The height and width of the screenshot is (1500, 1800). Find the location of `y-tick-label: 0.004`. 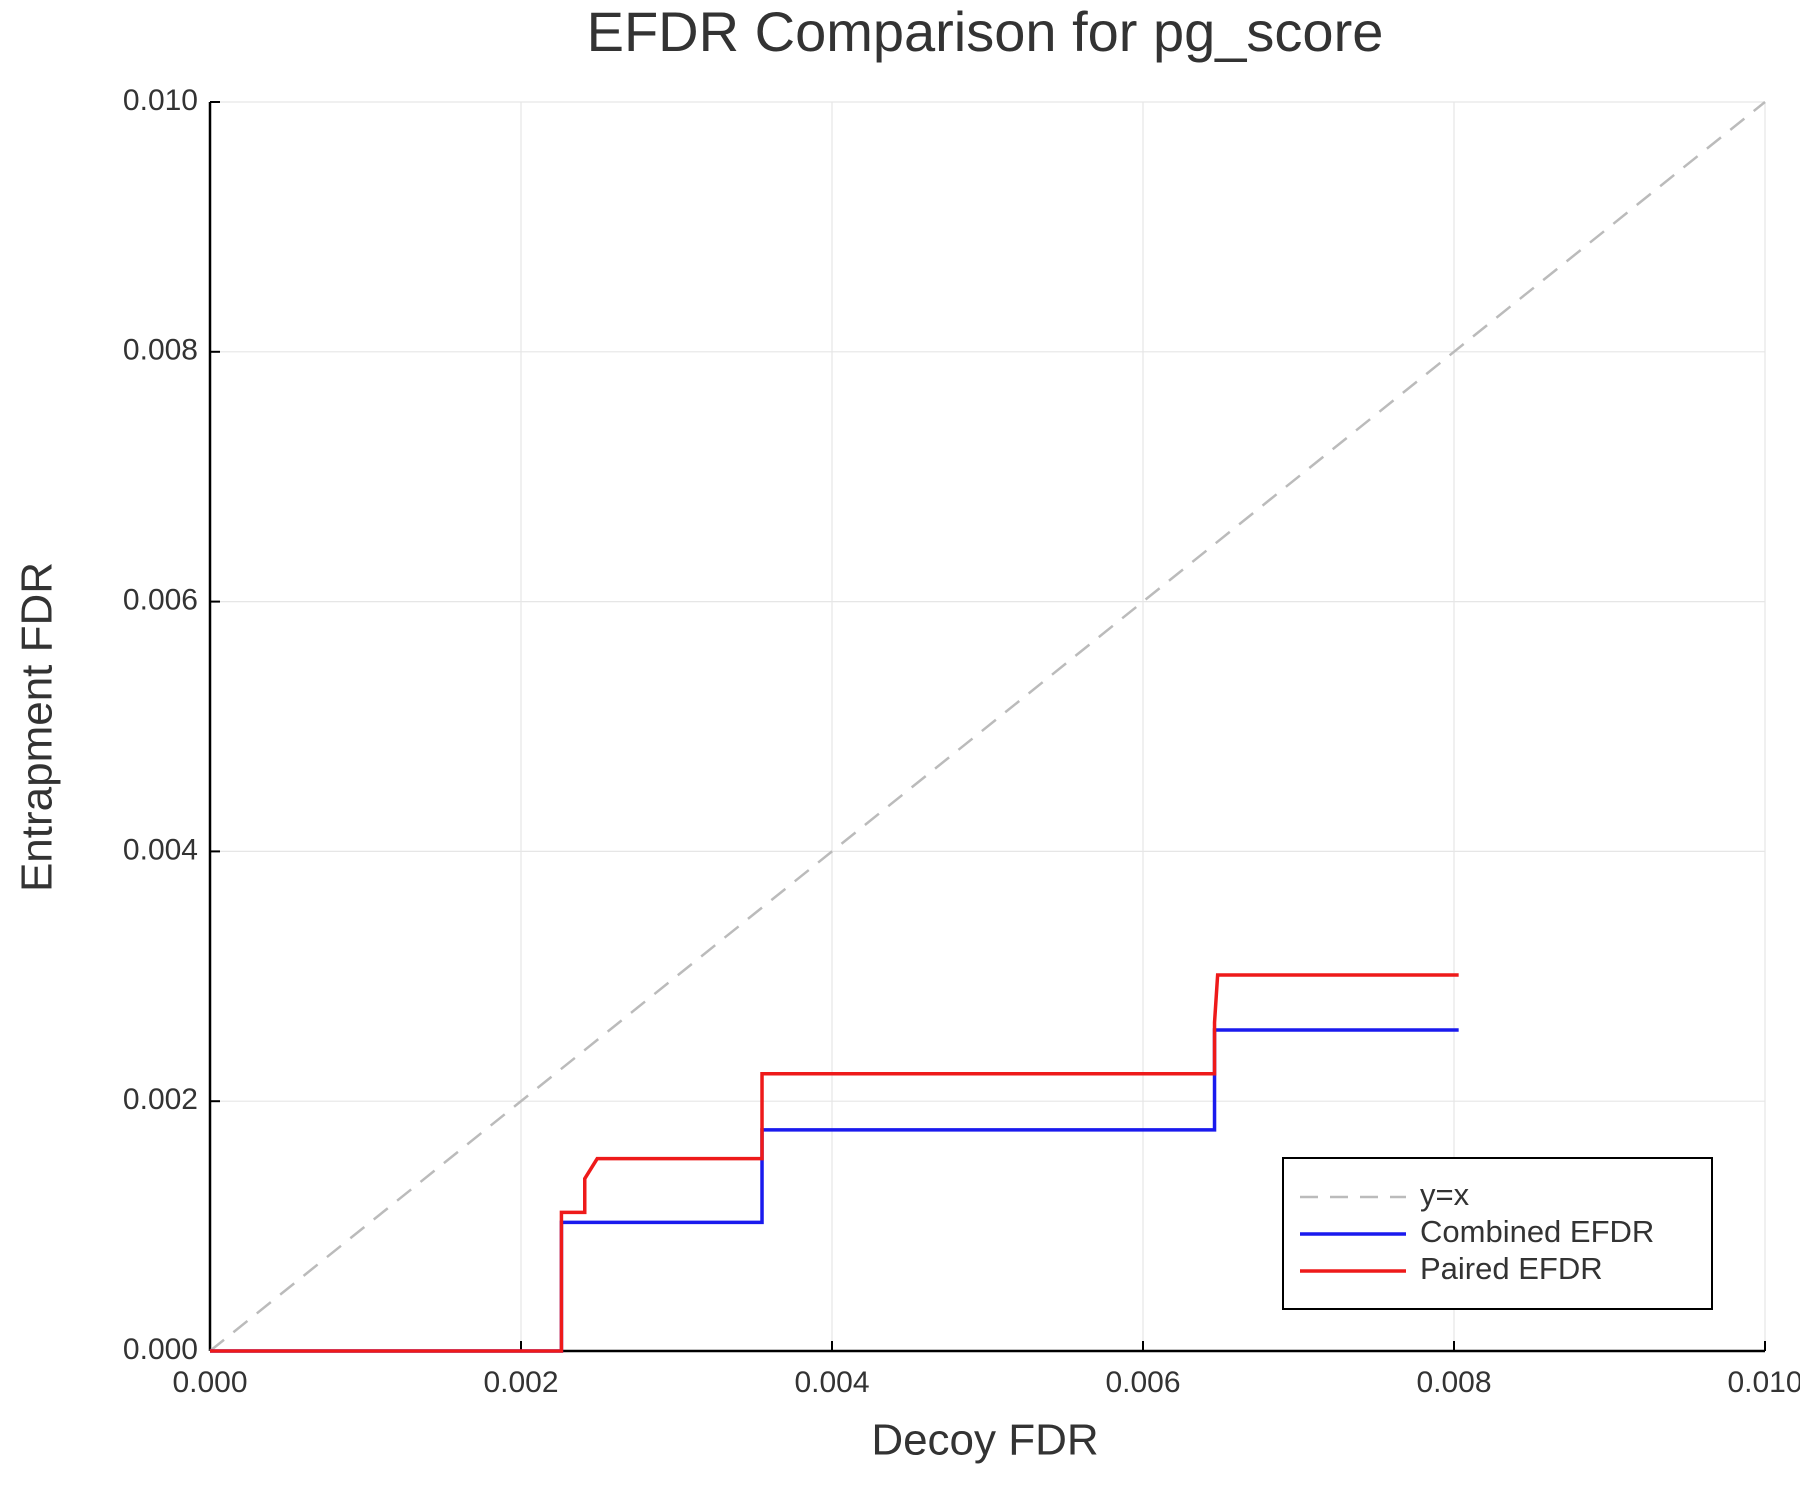

y-tick-label: 0.004 is located at coordinates (160, 849).